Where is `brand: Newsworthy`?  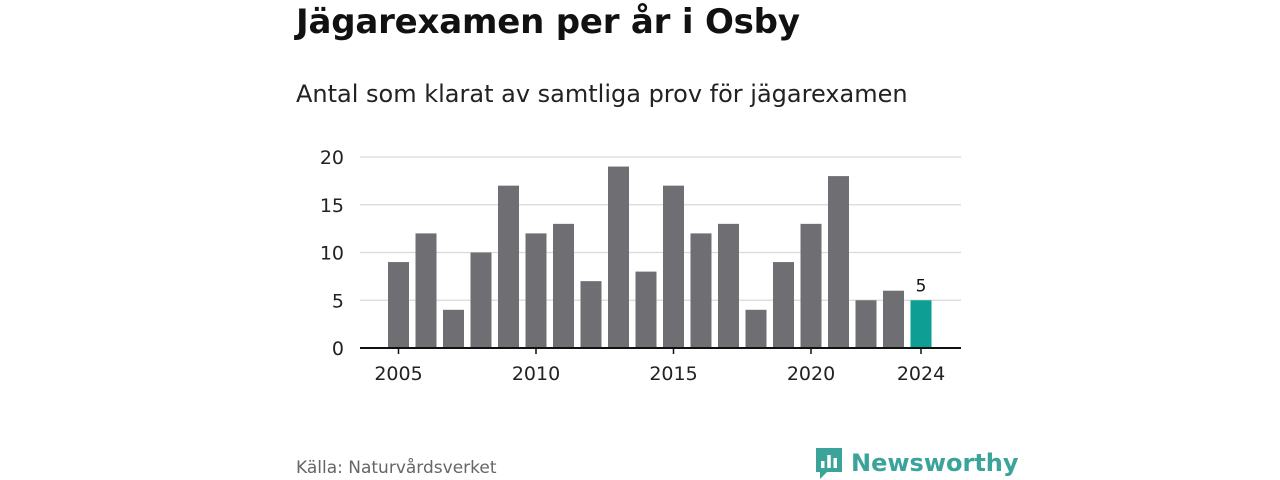 brand: Newsworthy is located at coordinates (916, 463).